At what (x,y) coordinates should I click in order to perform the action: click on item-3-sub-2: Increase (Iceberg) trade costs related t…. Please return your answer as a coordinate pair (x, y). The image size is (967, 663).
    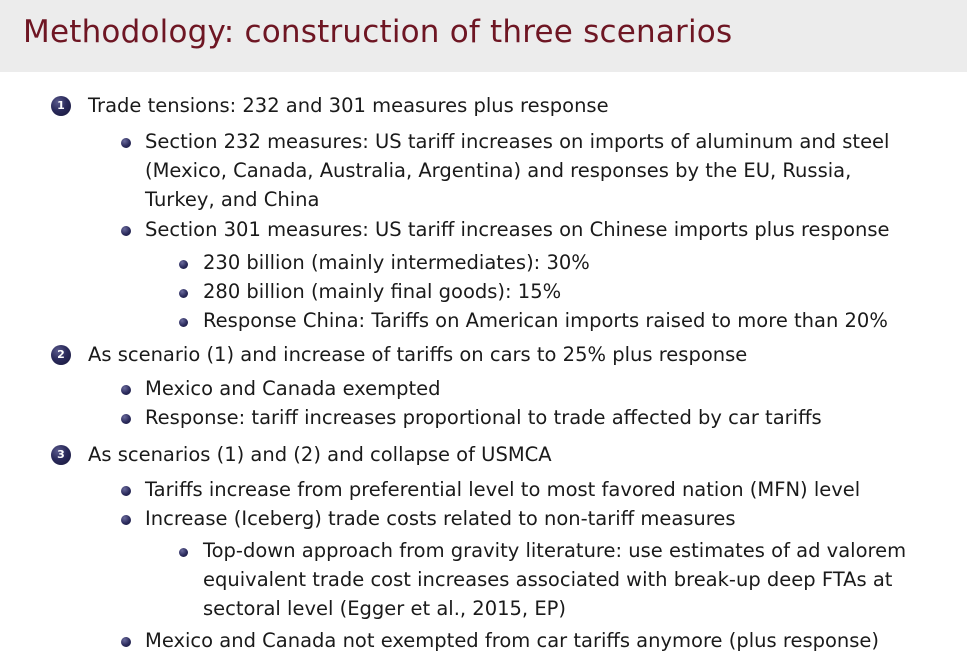
    Looking at the image, I should click on (440, 518).